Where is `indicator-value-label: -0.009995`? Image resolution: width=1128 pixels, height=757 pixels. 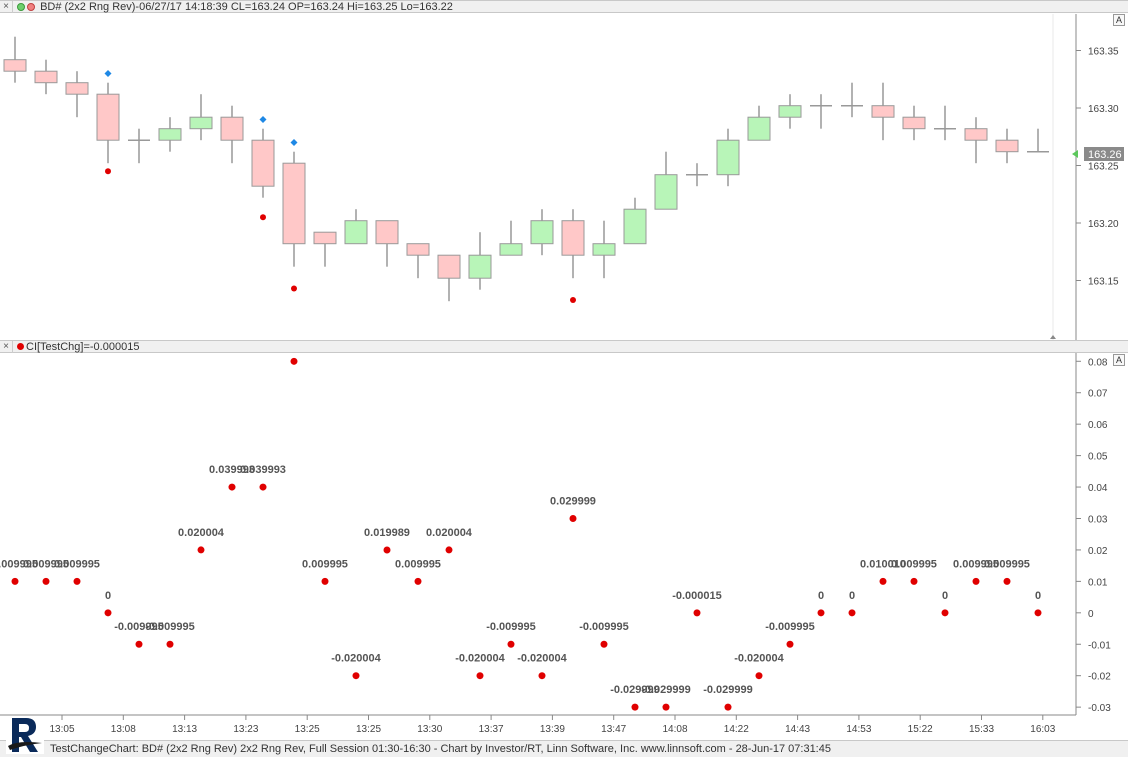
indicator-value-label: -0.009995 is located at coordinates (170, 627).